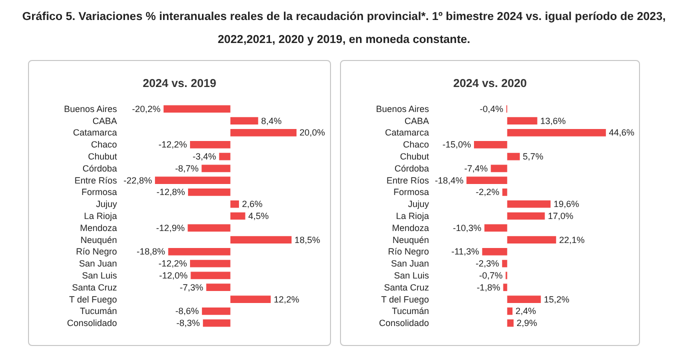 The width and height of the screenshot is (688, 362). Describe the element at coordinates (287, 299) in the screenshot. I see `data-label: 12,2%` at that location.